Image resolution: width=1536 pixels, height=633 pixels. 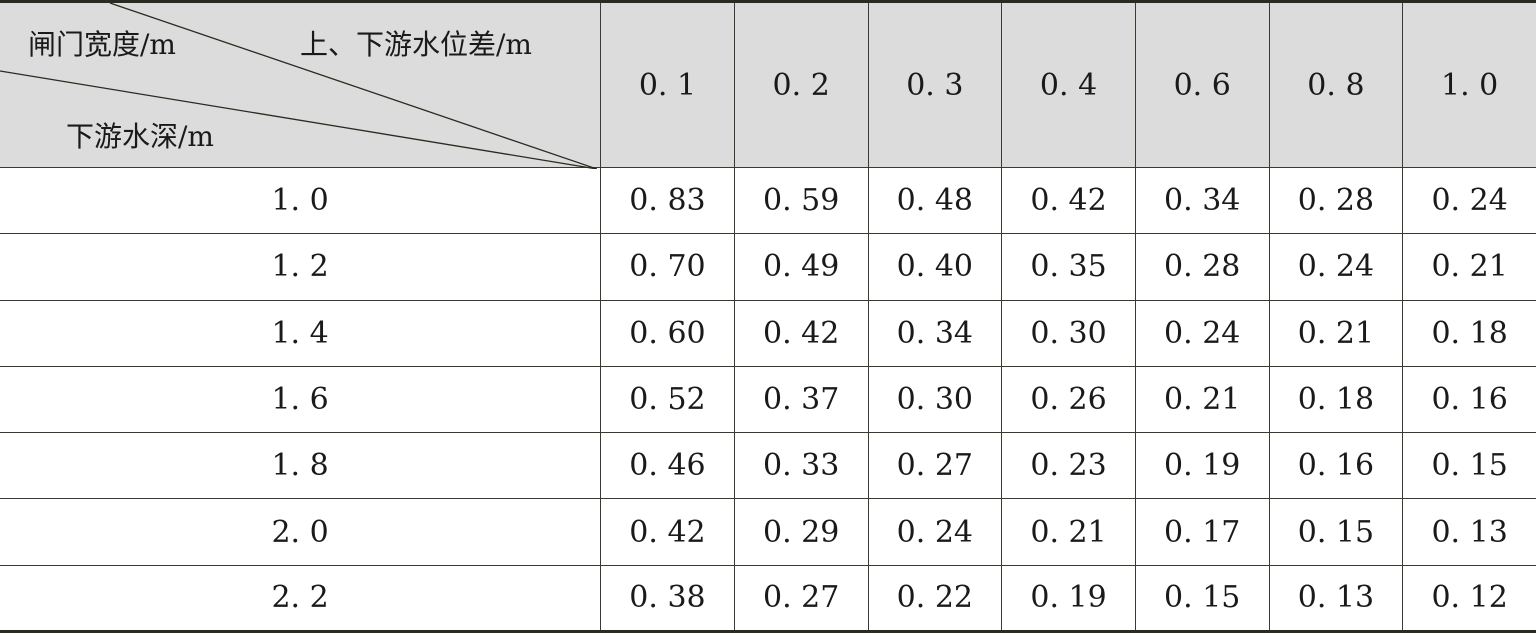 What do you see at coordinates (667, 466) in the screenshot?
I see `table-cell: 0. 46` at bounding box center [667, 466].